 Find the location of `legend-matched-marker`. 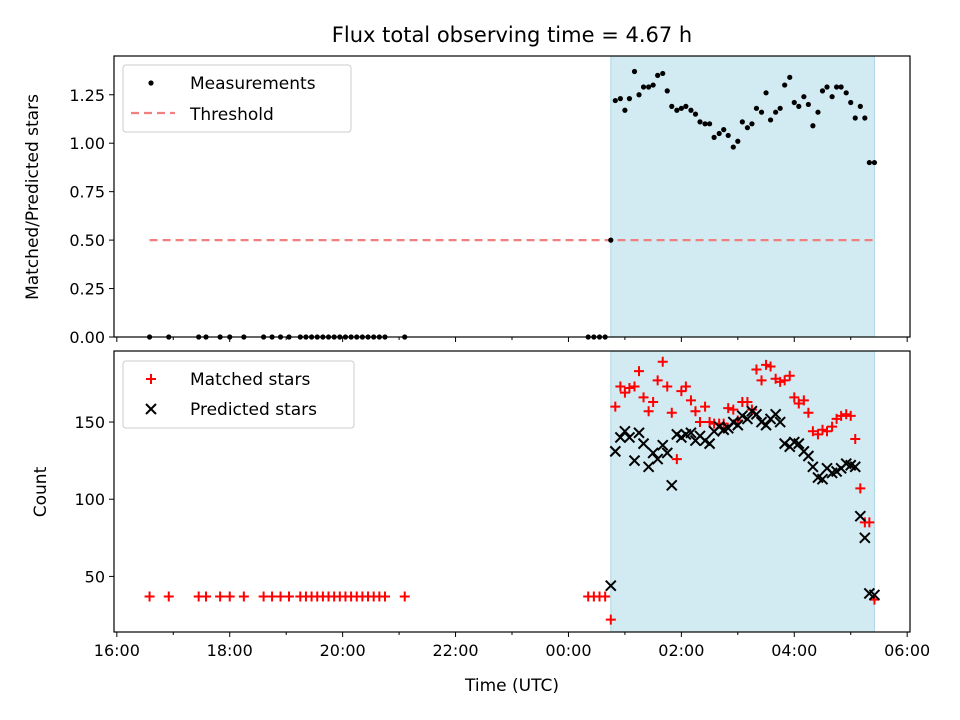

legend-matched-marker is located at coordinates (151, 379).